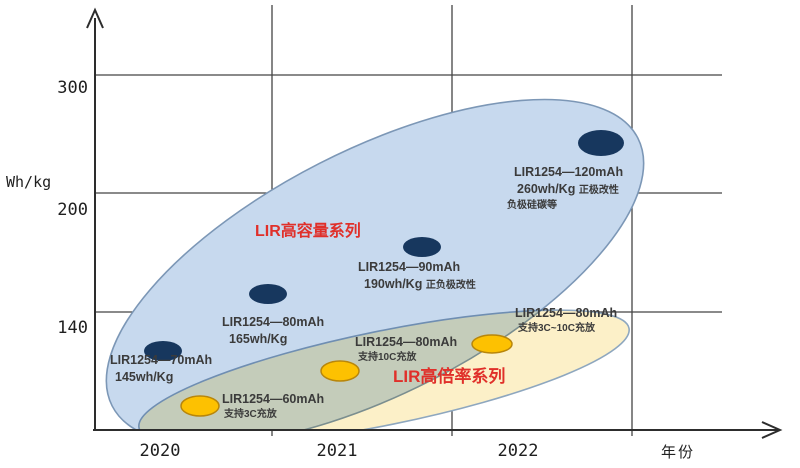  I want to click on x-tick-2020: 2020, so click(160, 451).